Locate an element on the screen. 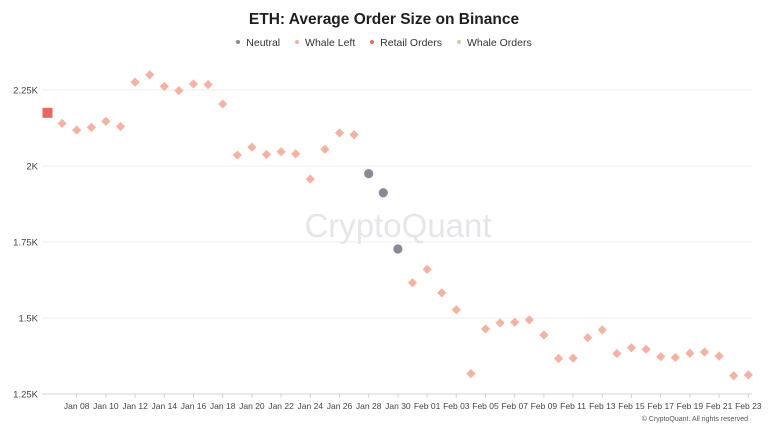 This screenshot has height=432, width=768. x-tick-label: Jan 08 is located at coordinates (77, 406).